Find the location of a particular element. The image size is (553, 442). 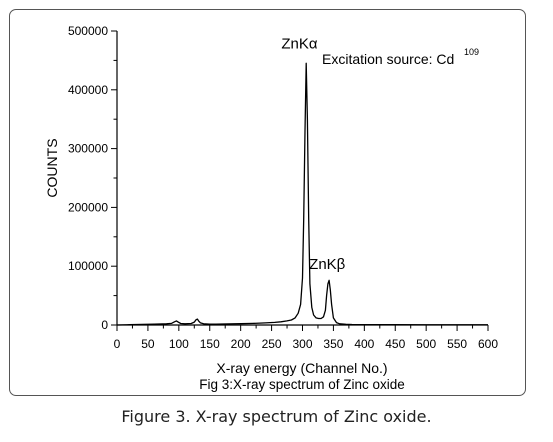

chart-subtitle: Fig 3:X-ray spectrum of Zinc oxide is located at coordinates (302, 384).